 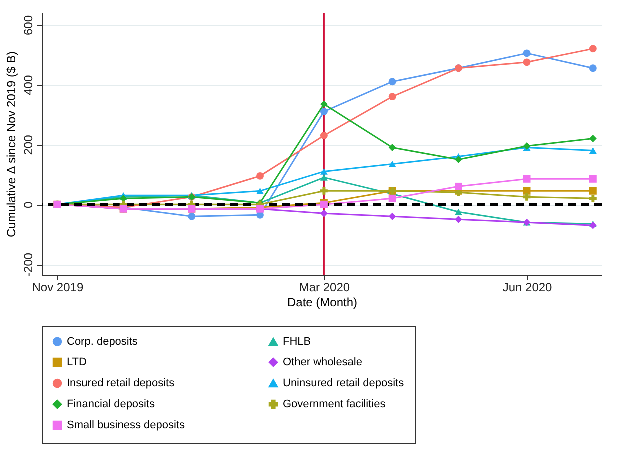 What do you see at coordinates (29, 145) in the screenshot?
I see `y-tick-label: 200` at bounding box center [29, 145].